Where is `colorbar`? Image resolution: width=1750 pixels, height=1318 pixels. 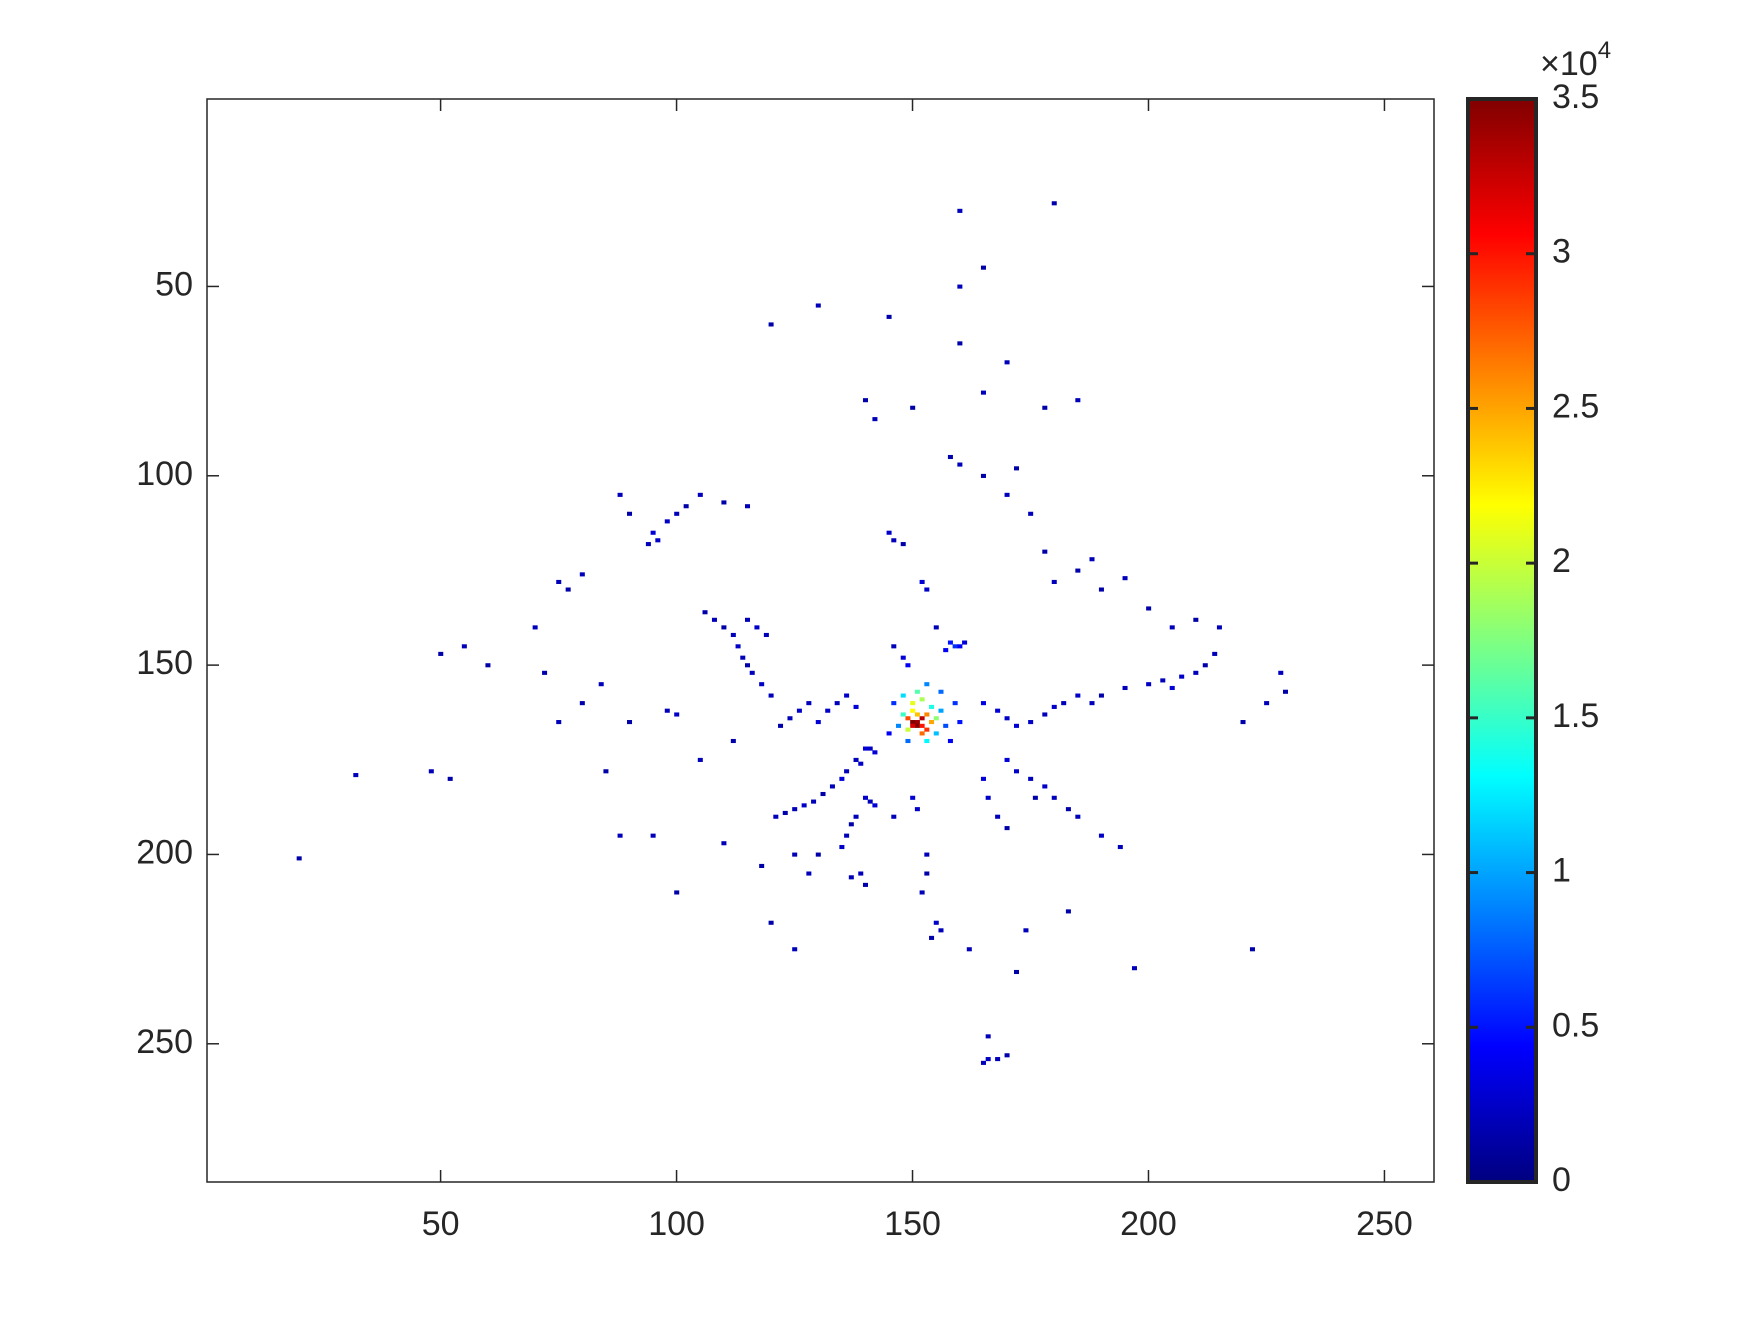 colorbar is located at coordinates (1502, 640).